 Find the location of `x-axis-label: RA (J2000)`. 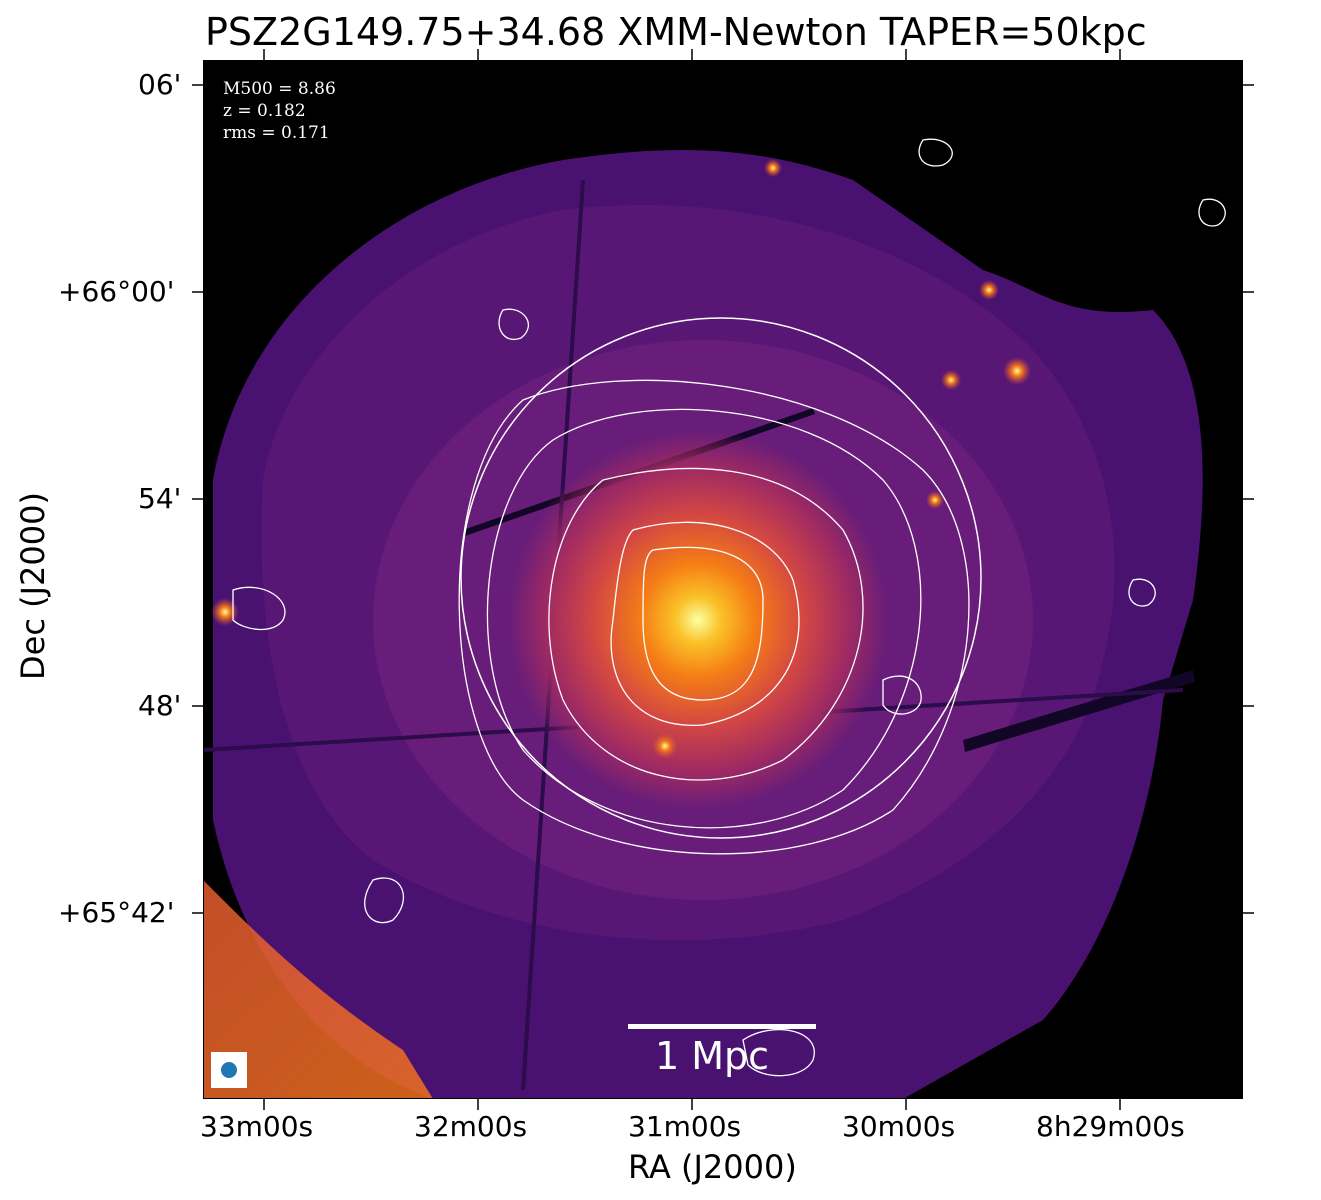

x-axis-label: RA (J2000) is located at coordinates (712, 1167).